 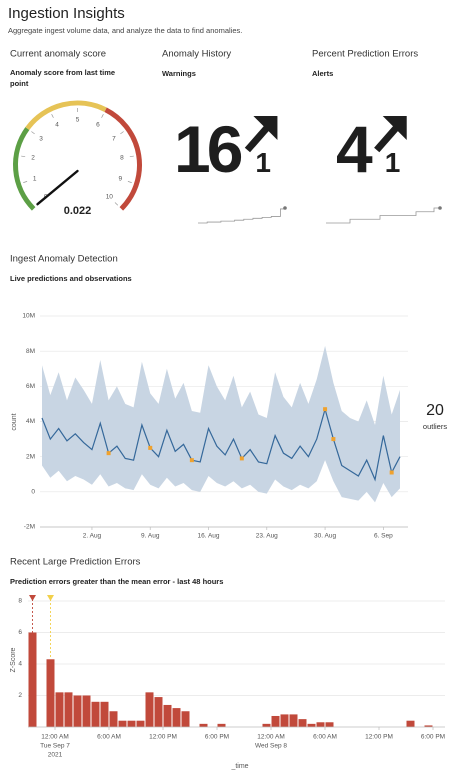 What do you see at coordinates (58, 54) in the screenshot?
I see `panel-title: Current anomaly score` at bounding box center [58, 54].